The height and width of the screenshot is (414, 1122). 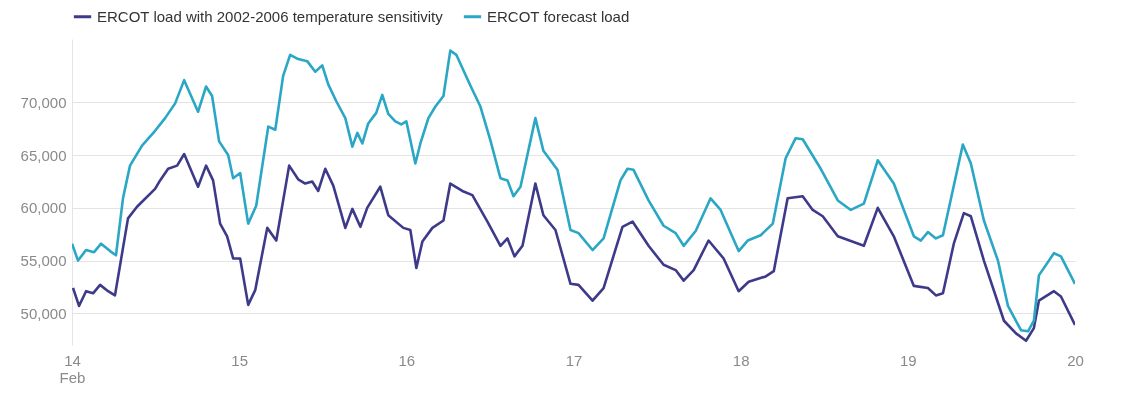 What do you see at coordinates (908, 360) in the screenshot?
I see `x-tick-label: 19` at bounding box center [908, 360].